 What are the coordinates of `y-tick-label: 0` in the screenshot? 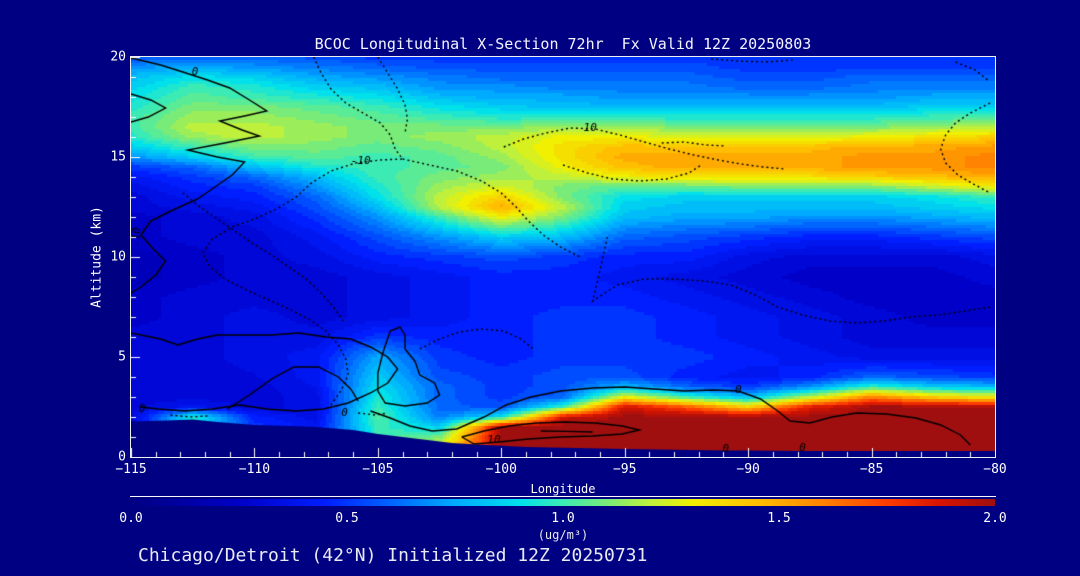 It's located at (122, 457).